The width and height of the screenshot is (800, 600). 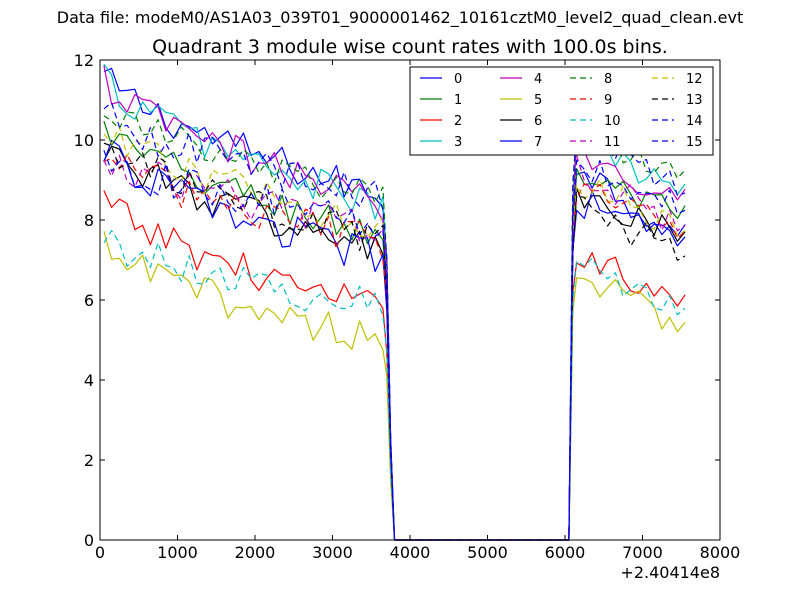 What do you see at coordinates (255, 552) in the screenshot?
I see `x-tick-label: 2000` at bounding box center [255, 552].